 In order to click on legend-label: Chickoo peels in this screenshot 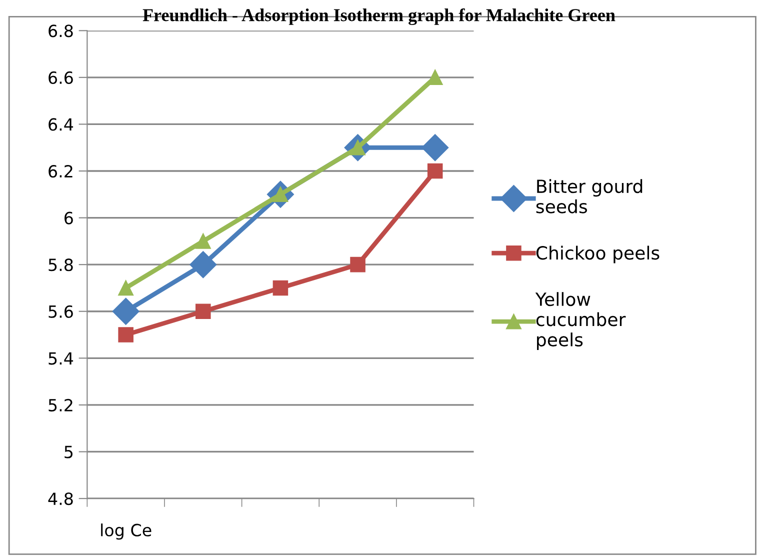, I will do `click(598, 255)`.